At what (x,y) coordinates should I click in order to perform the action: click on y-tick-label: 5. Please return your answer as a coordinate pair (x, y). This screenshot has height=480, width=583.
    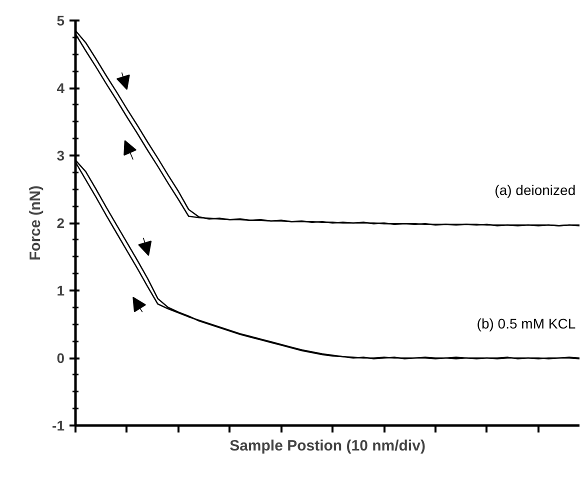
    Looking at the image, I should click on (60, 20).